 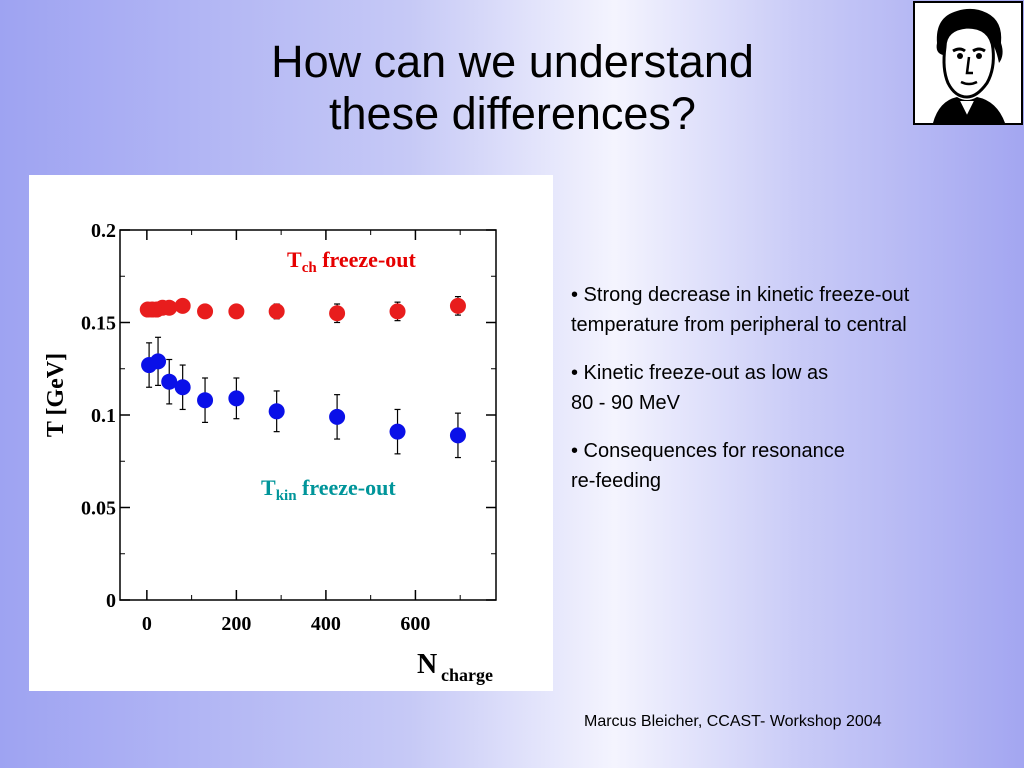 I want to click on bullet-1-line-2: temperature from peripheral to central, so click(x=739, y=325).